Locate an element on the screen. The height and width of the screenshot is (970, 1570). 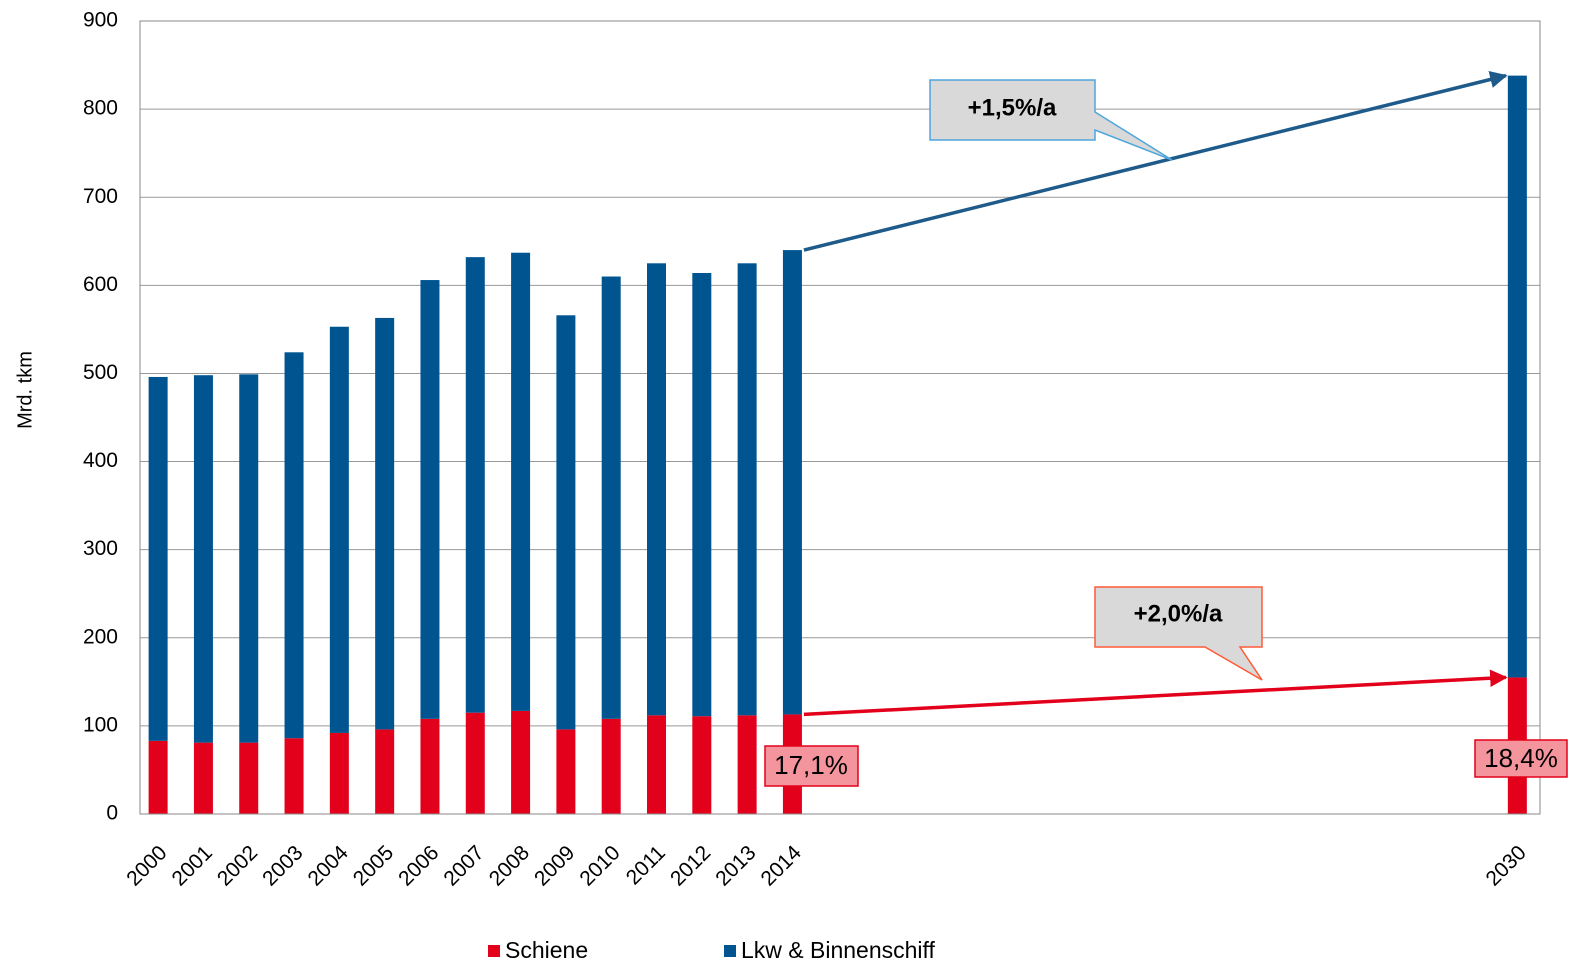
x-tick-label: 2008 is located at coordinates (509, 865).